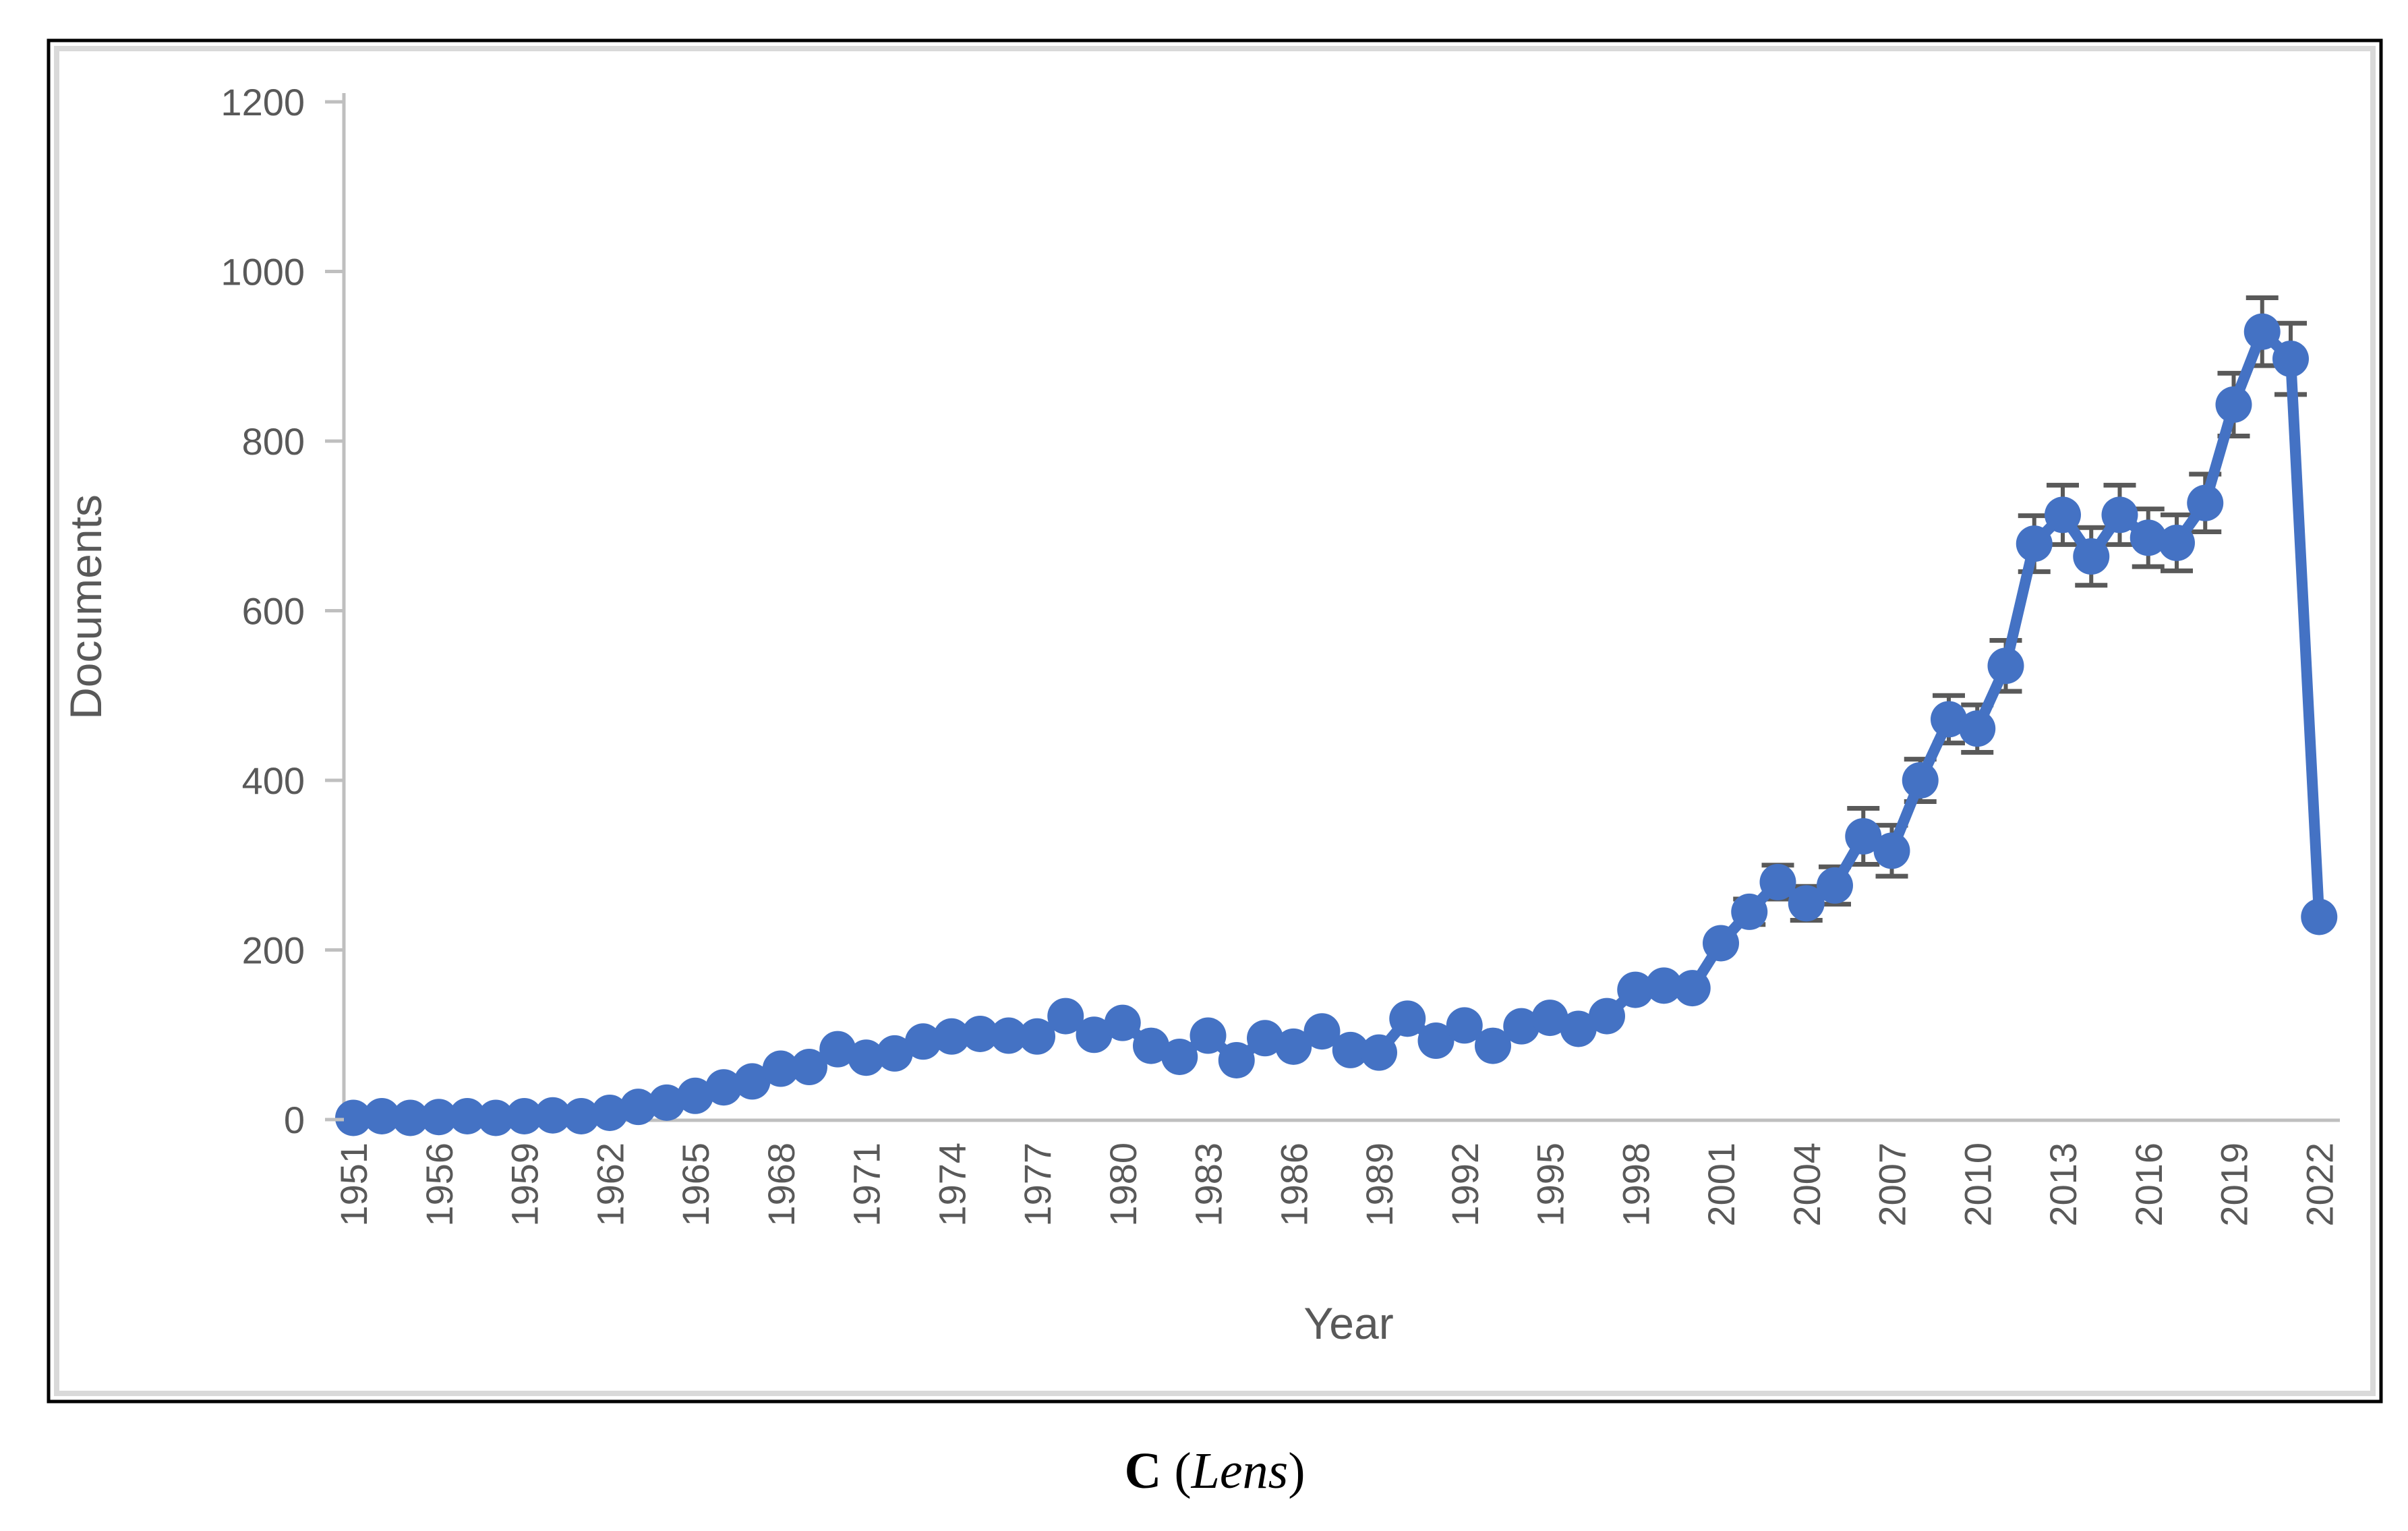  What do you see at coordinates (1123, 1185) in the screenshot?
I see `x-axis-tick-label: 1980` at bounding box center [1123, 1185].